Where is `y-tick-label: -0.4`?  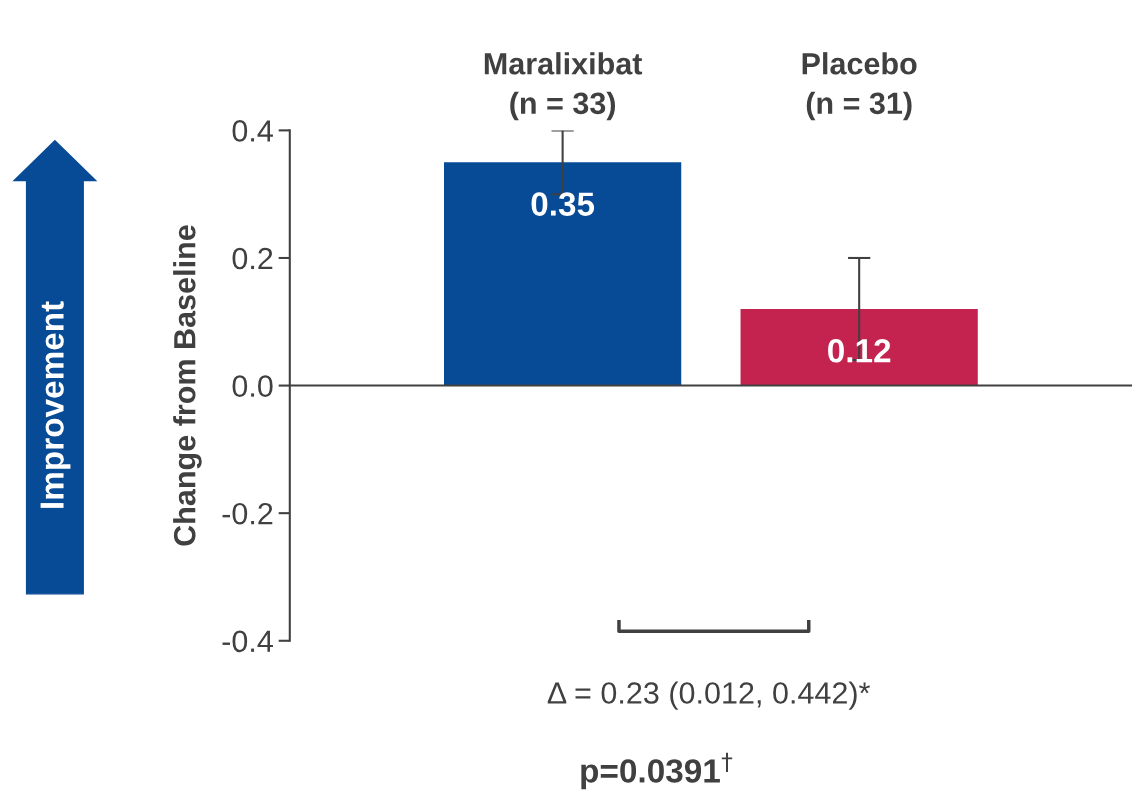
y-tick-label: -0.4 is located at coordinates (247, 641).